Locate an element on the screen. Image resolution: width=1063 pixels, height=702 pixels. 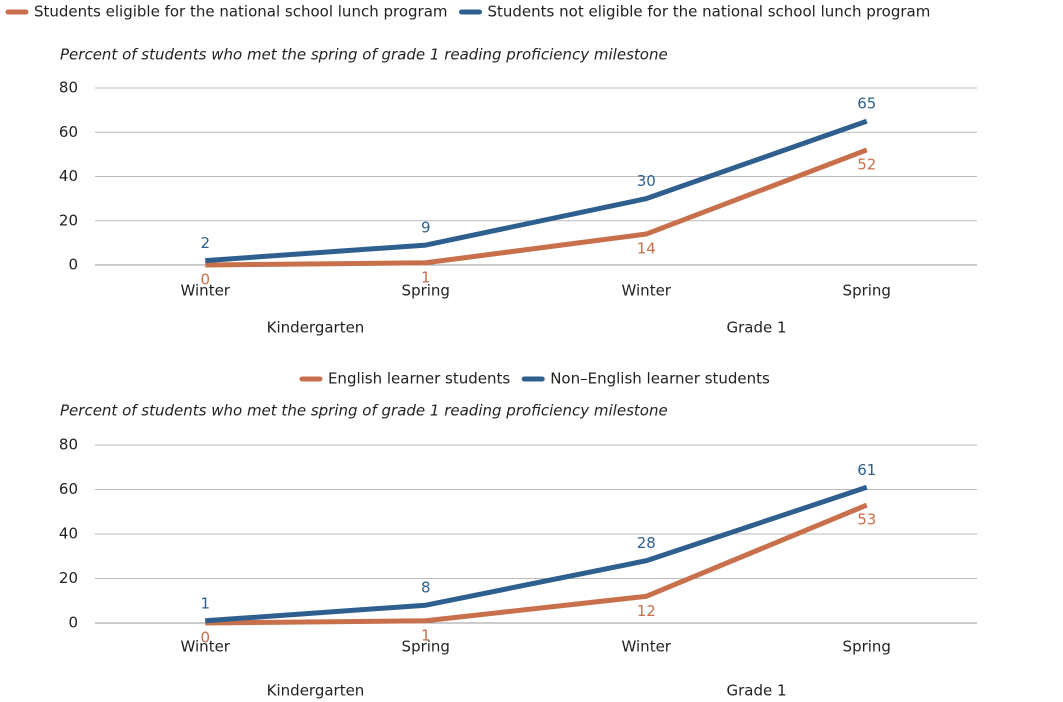
data-label: 52 is located at coordinates (866, 164).